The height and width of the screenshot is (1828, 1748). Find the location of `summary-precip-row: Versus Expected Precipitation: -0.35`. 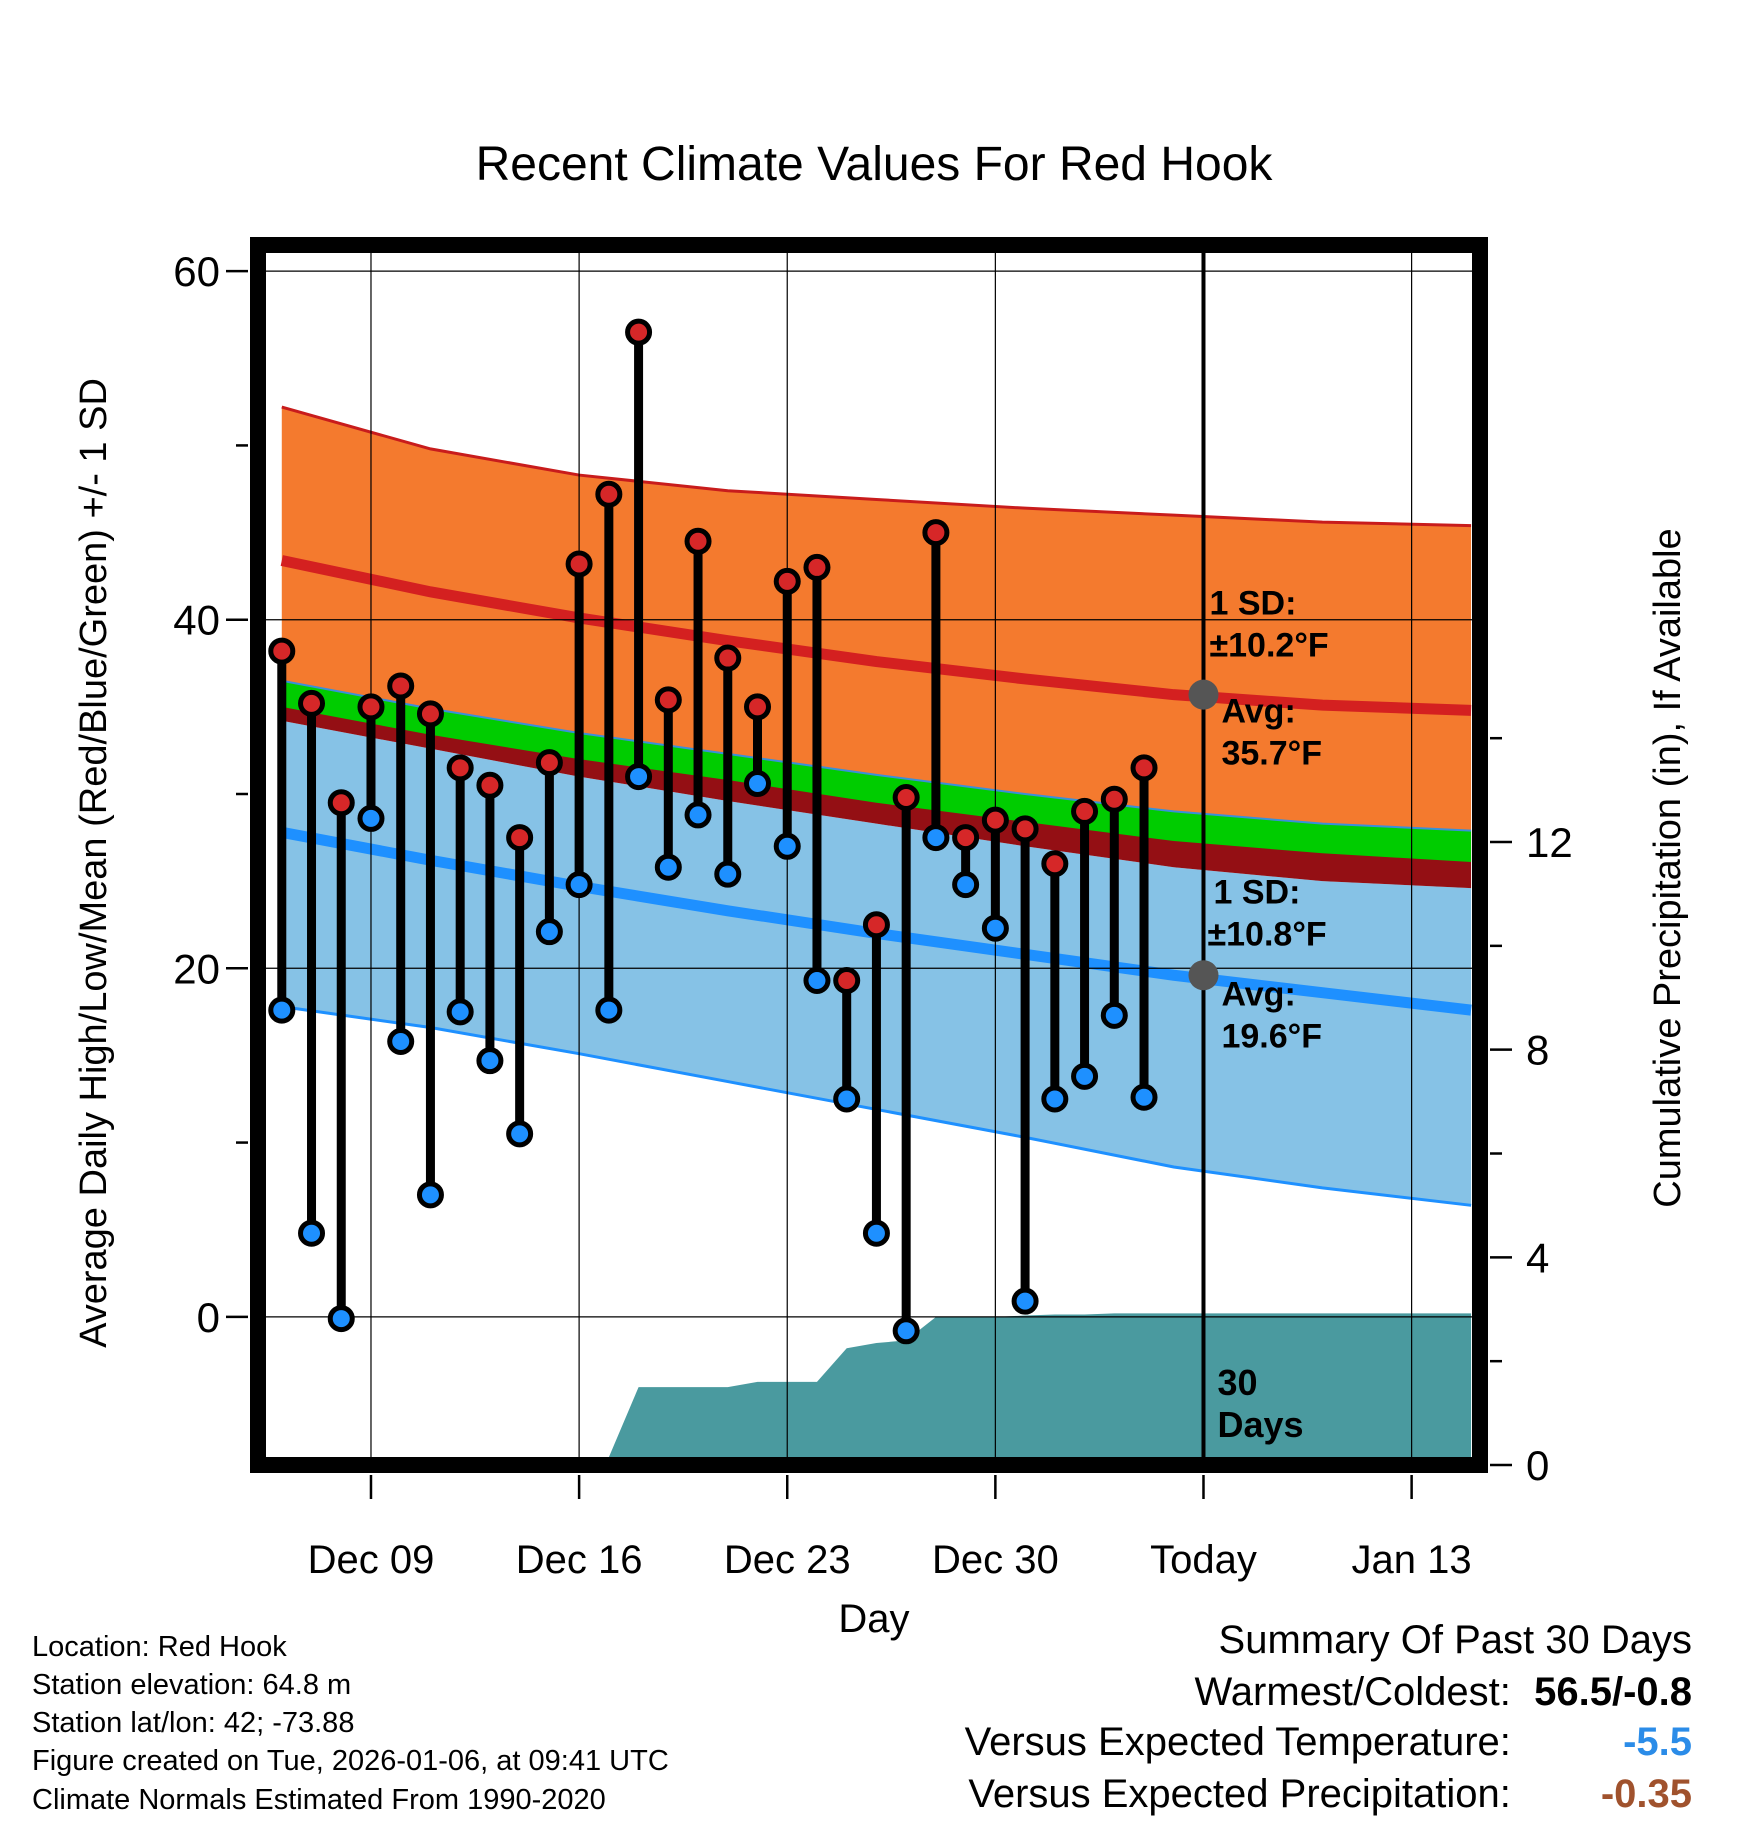

summary-precip-row: Versus Expected Precipitation: -0.35 is located at coordinates (1330, 1794).